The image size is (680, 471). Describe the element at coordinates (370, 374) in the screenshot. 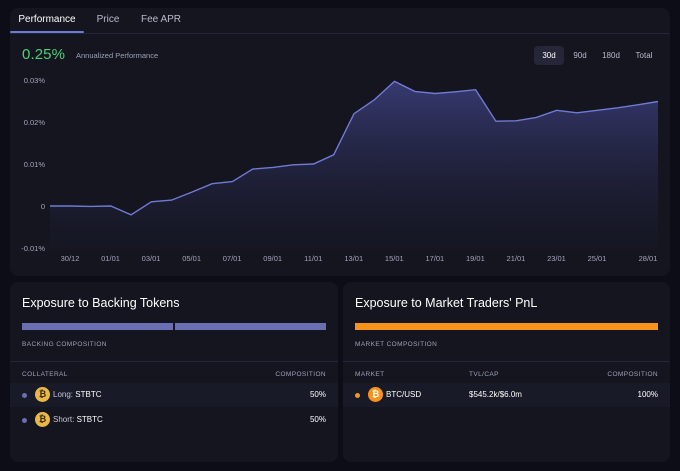

I see `market-column-header: MARKET` at that location.